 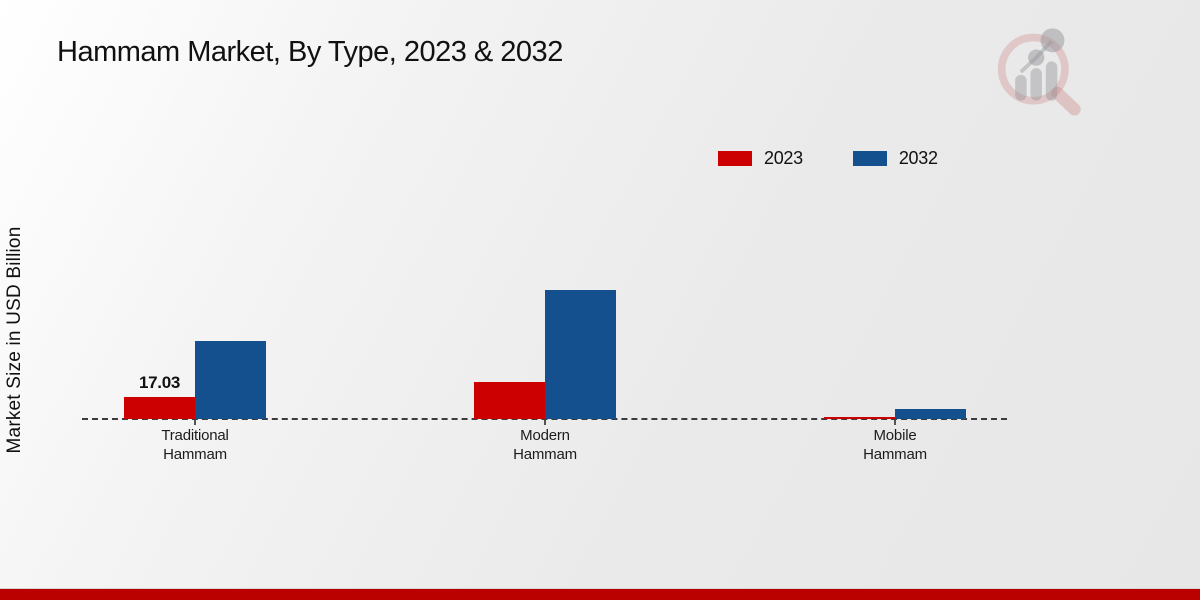 What do you see at coordinates (310, 52) in the screenshot?
I see `chart-title: Hammam Market, By Type, 2023 & 2032` at bounding box center [310, 52].